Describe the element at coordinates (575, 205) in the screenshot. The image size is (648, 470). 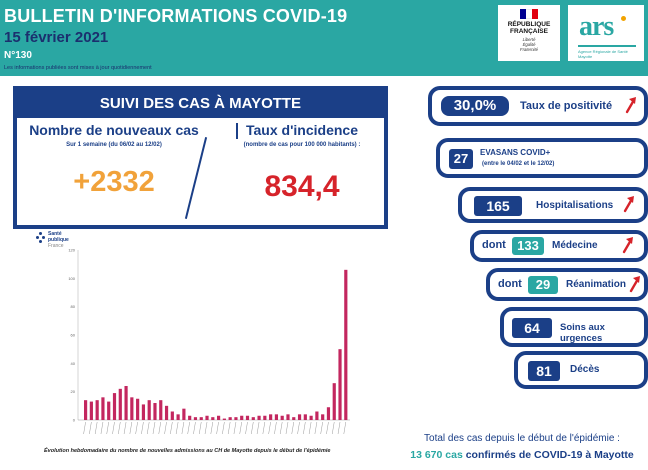
I see `hospitalisations-label: Hospitalisations` at that location.